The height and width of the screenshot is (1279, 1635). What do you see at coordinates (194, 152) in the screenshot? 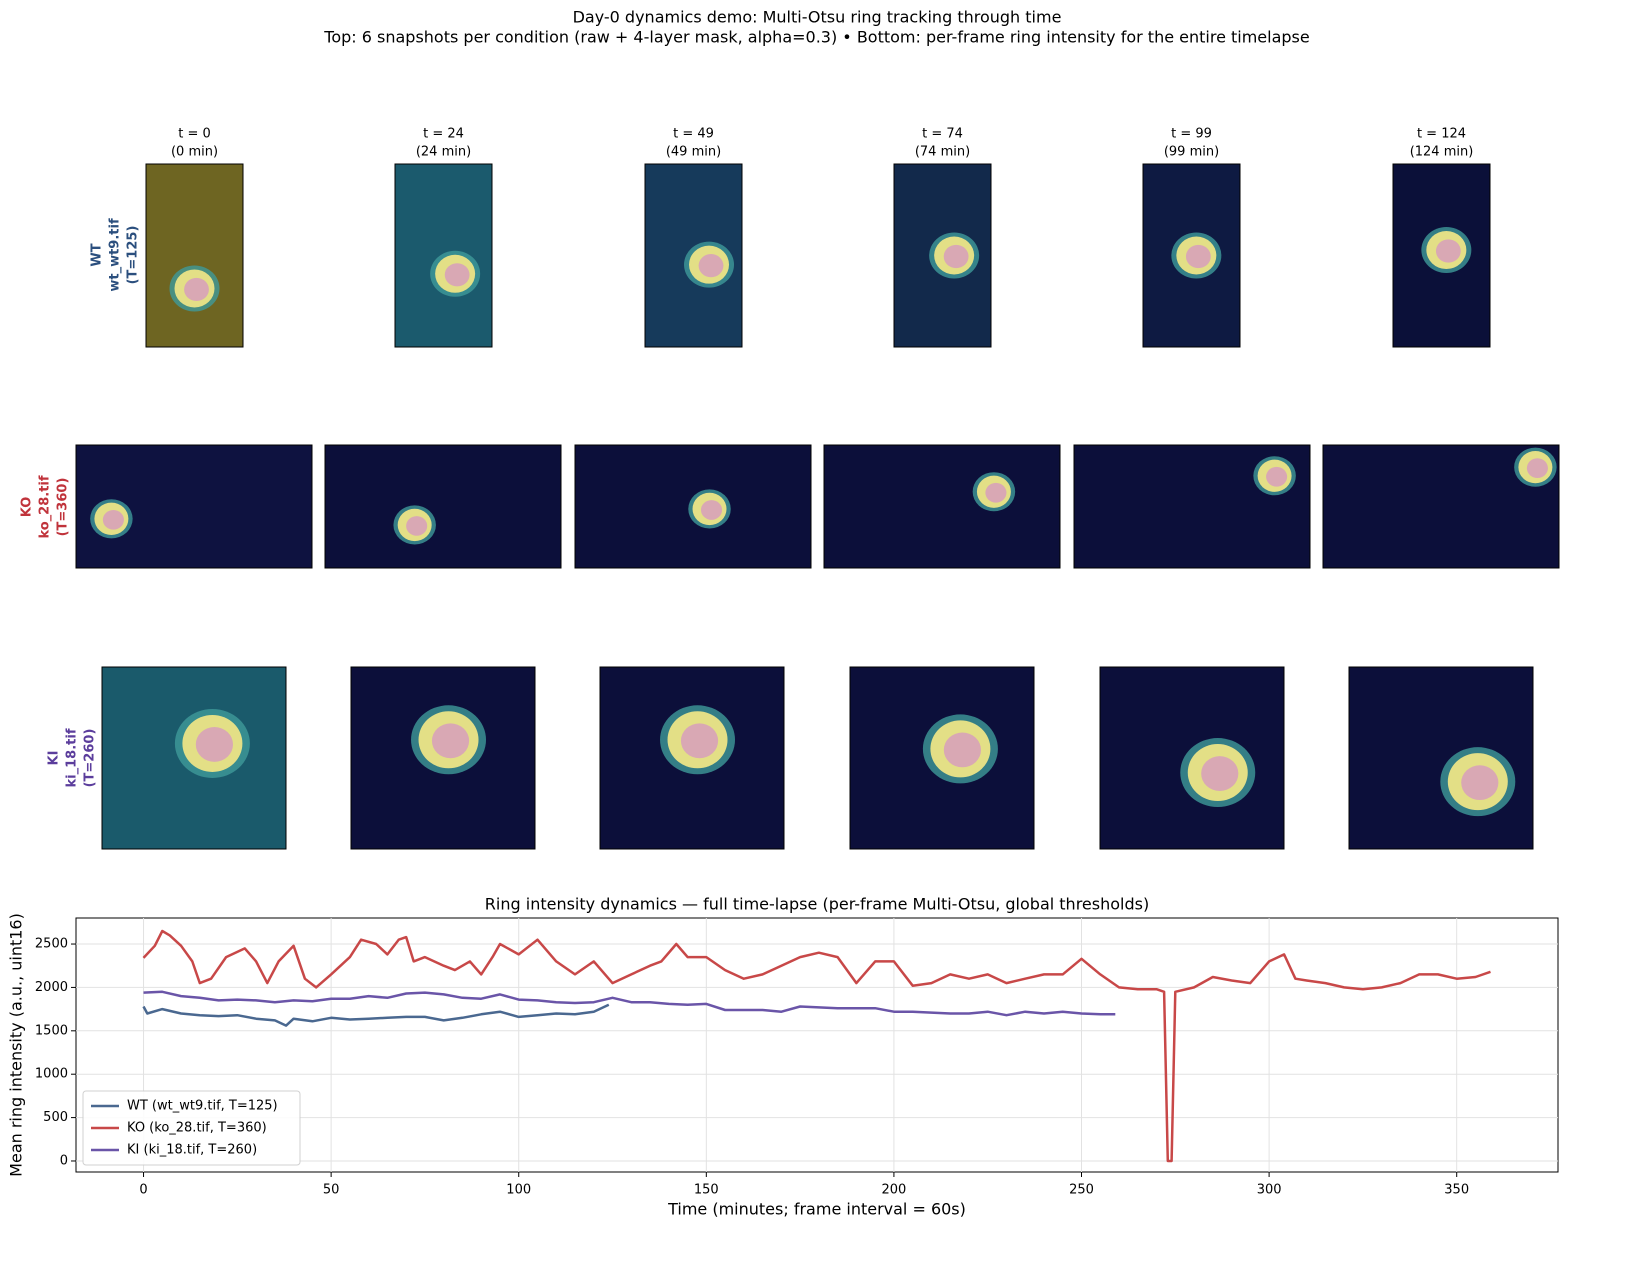
I see `column-subtitle: (0 min)` at bounding box center [194, 152].